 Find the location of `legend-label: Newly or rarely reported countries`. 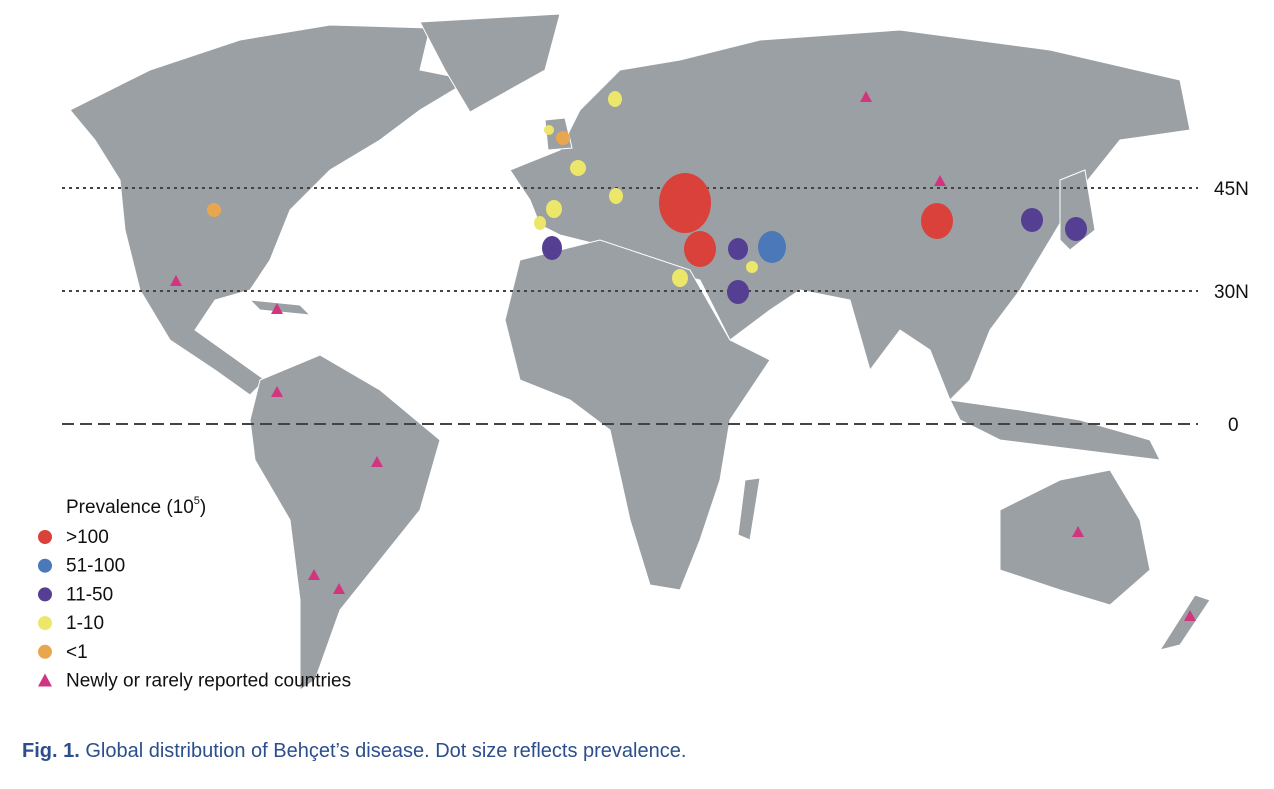

legend-label: Newly or rarely reported countries is located at coordinates (208, 681).